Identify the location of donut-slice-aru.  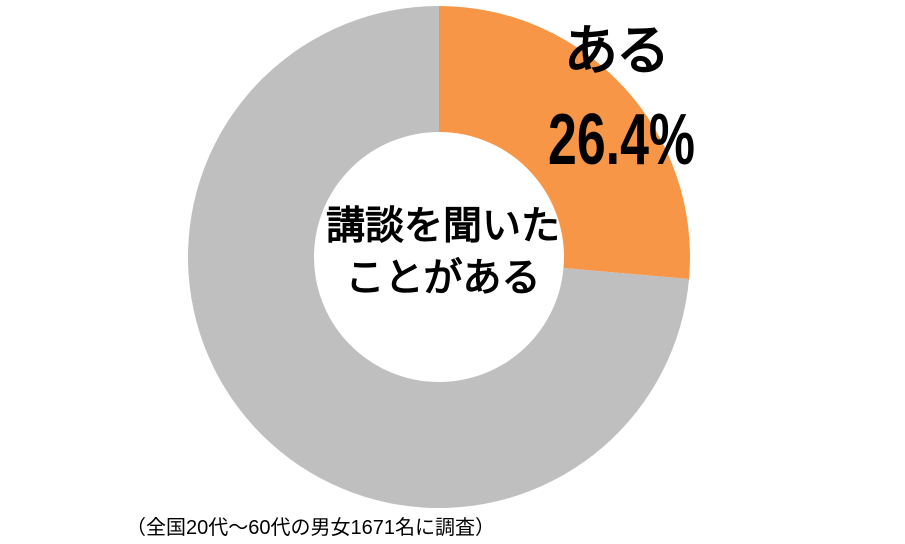
(564, 143).